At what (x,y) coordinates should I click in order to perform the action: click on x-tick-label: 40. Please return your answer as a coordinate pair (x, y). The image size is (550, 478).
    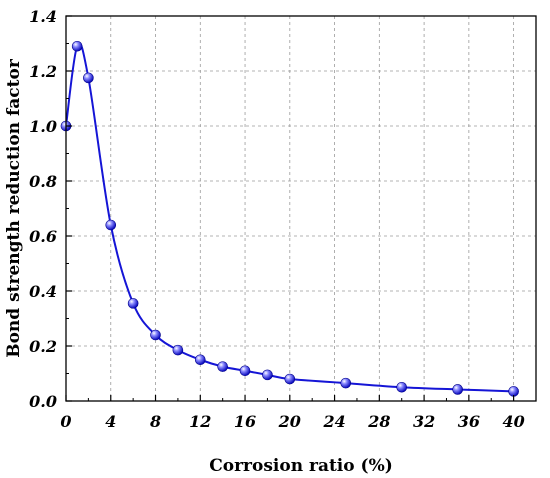
    Looking at the image, I should click on (513, 421).